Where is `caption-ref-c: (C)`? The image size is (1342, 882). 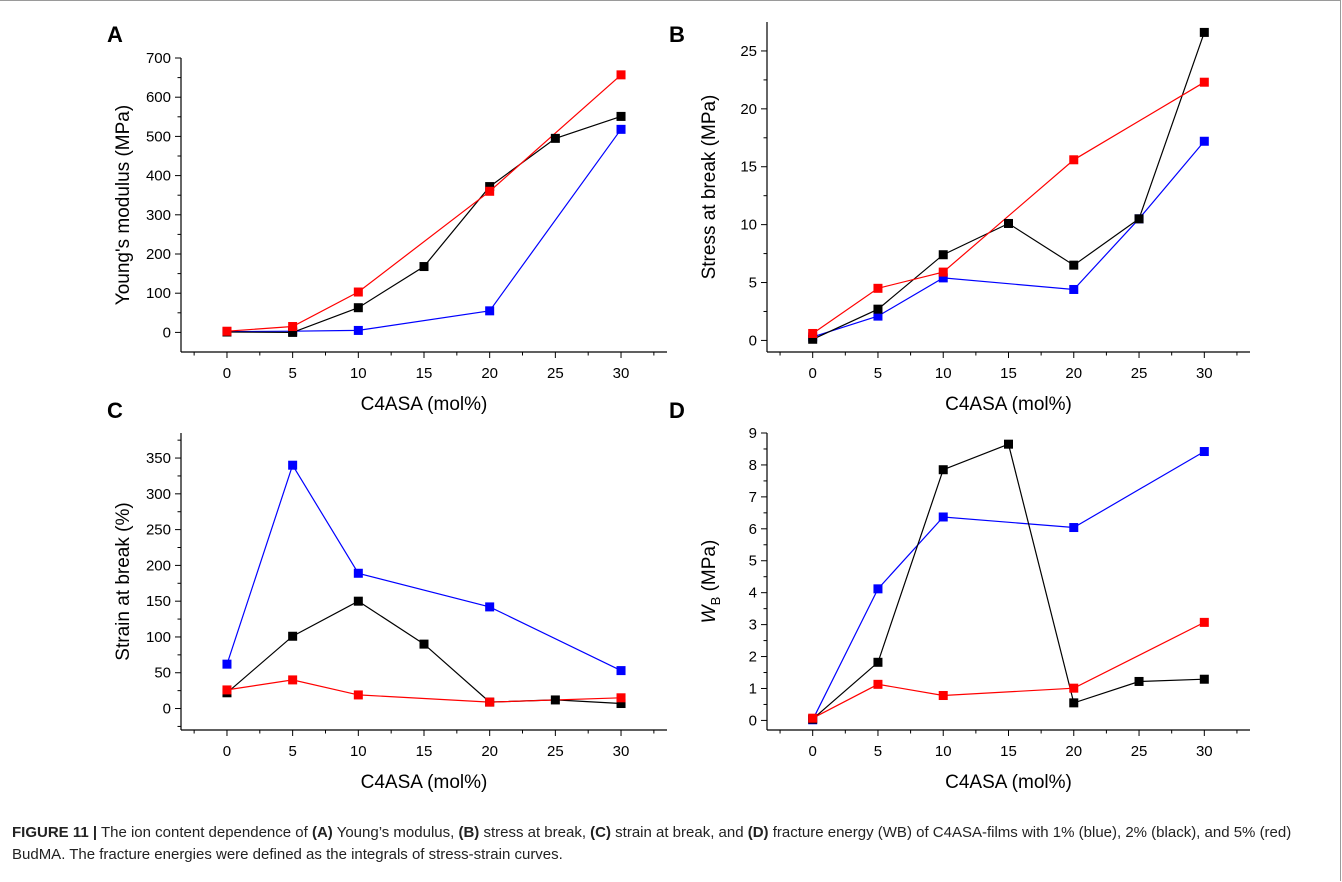
caption-ref-c: (C) is located at coordinates (600, 832).